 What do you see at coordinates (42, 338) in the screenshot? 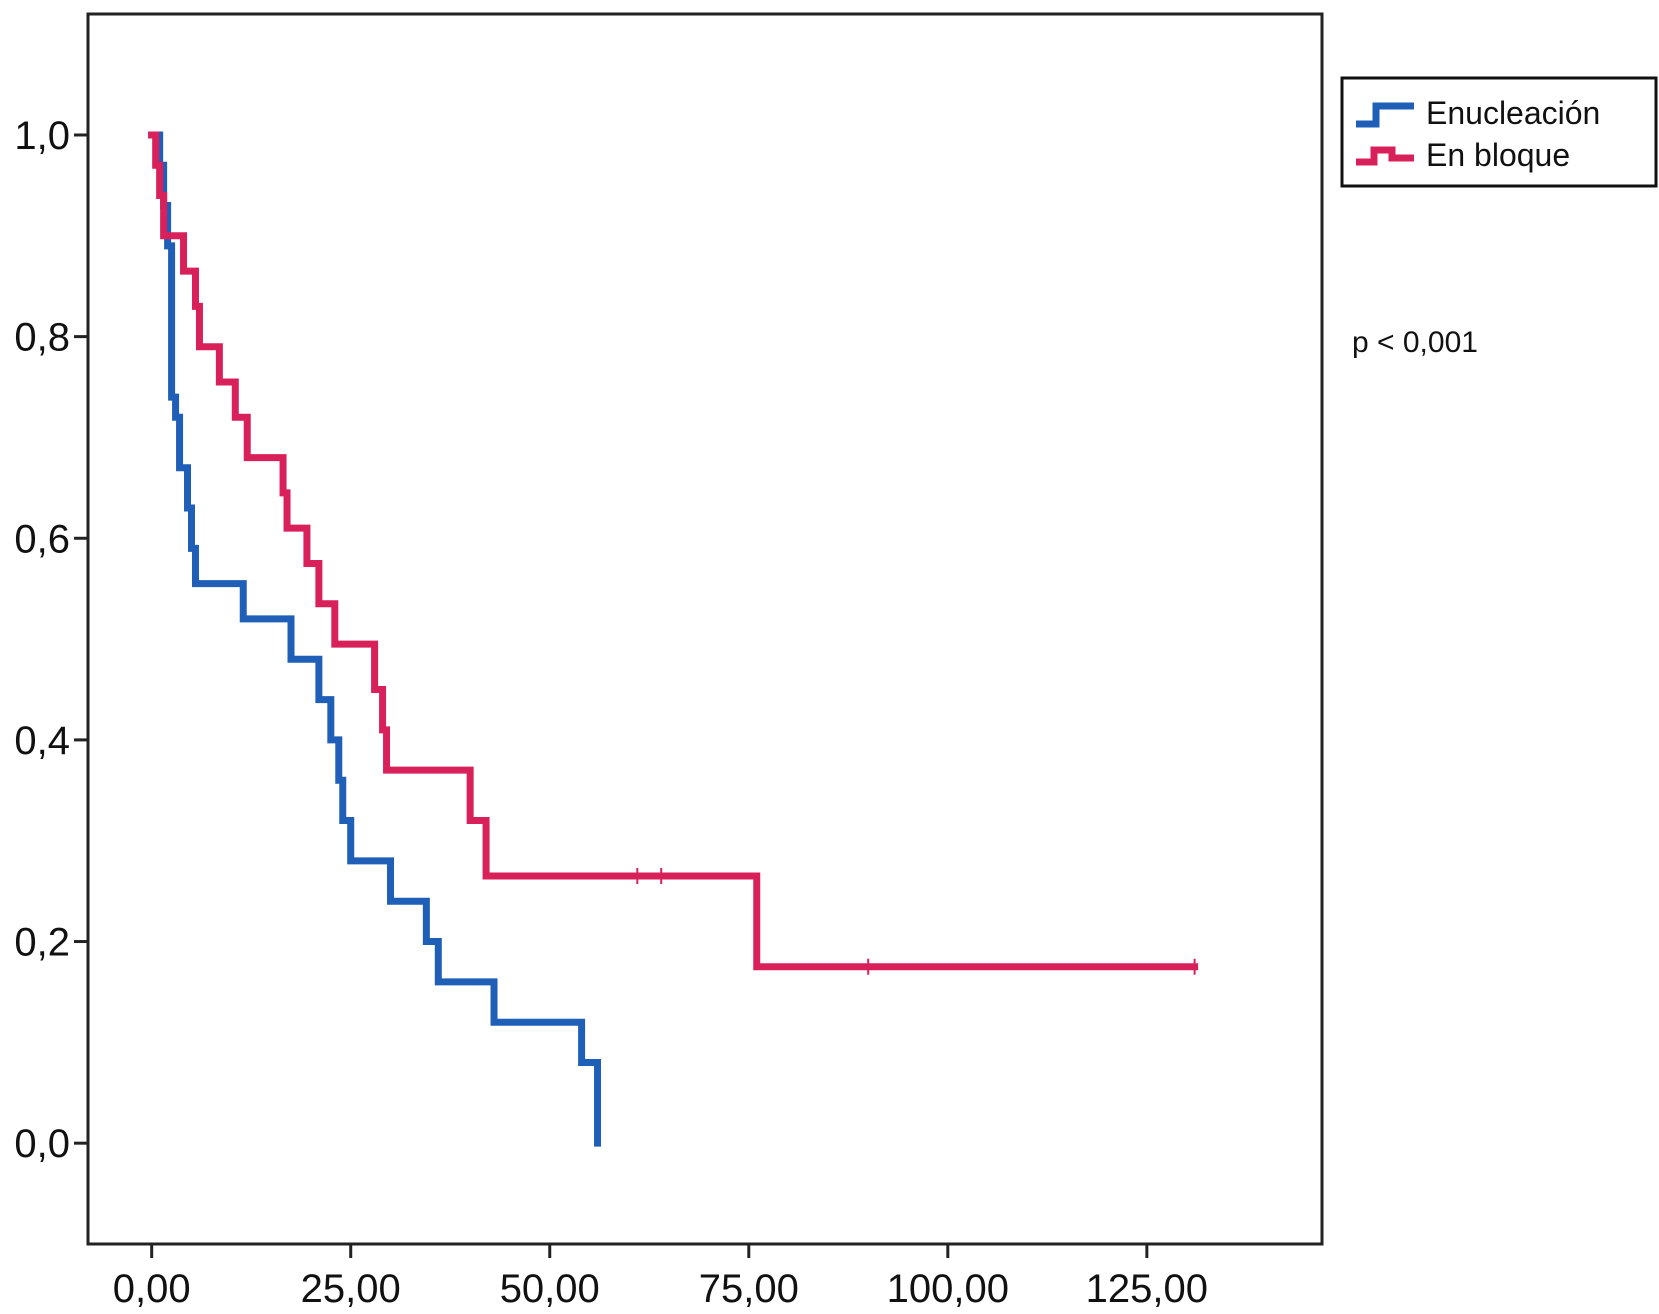
I see `y-tick-label: 0,8` at bounding box center [42, 338].